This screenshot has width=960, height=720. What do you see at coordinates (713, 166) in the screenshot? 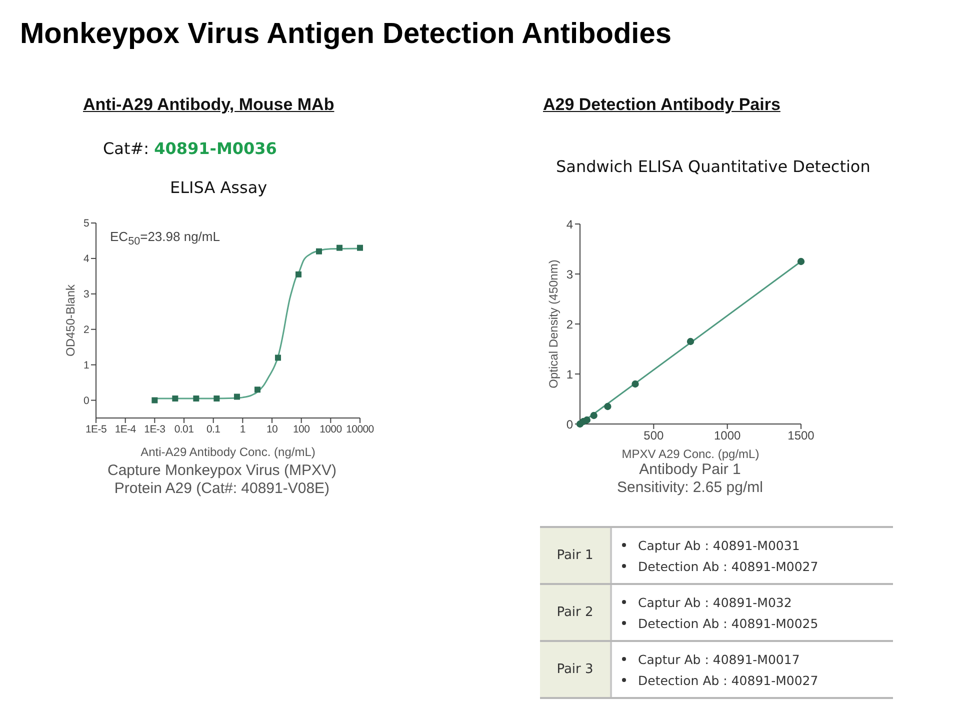
I see `chart-subtitle: Sandwich ELISA Quantitative Detection` at bounding box center [713, 166].